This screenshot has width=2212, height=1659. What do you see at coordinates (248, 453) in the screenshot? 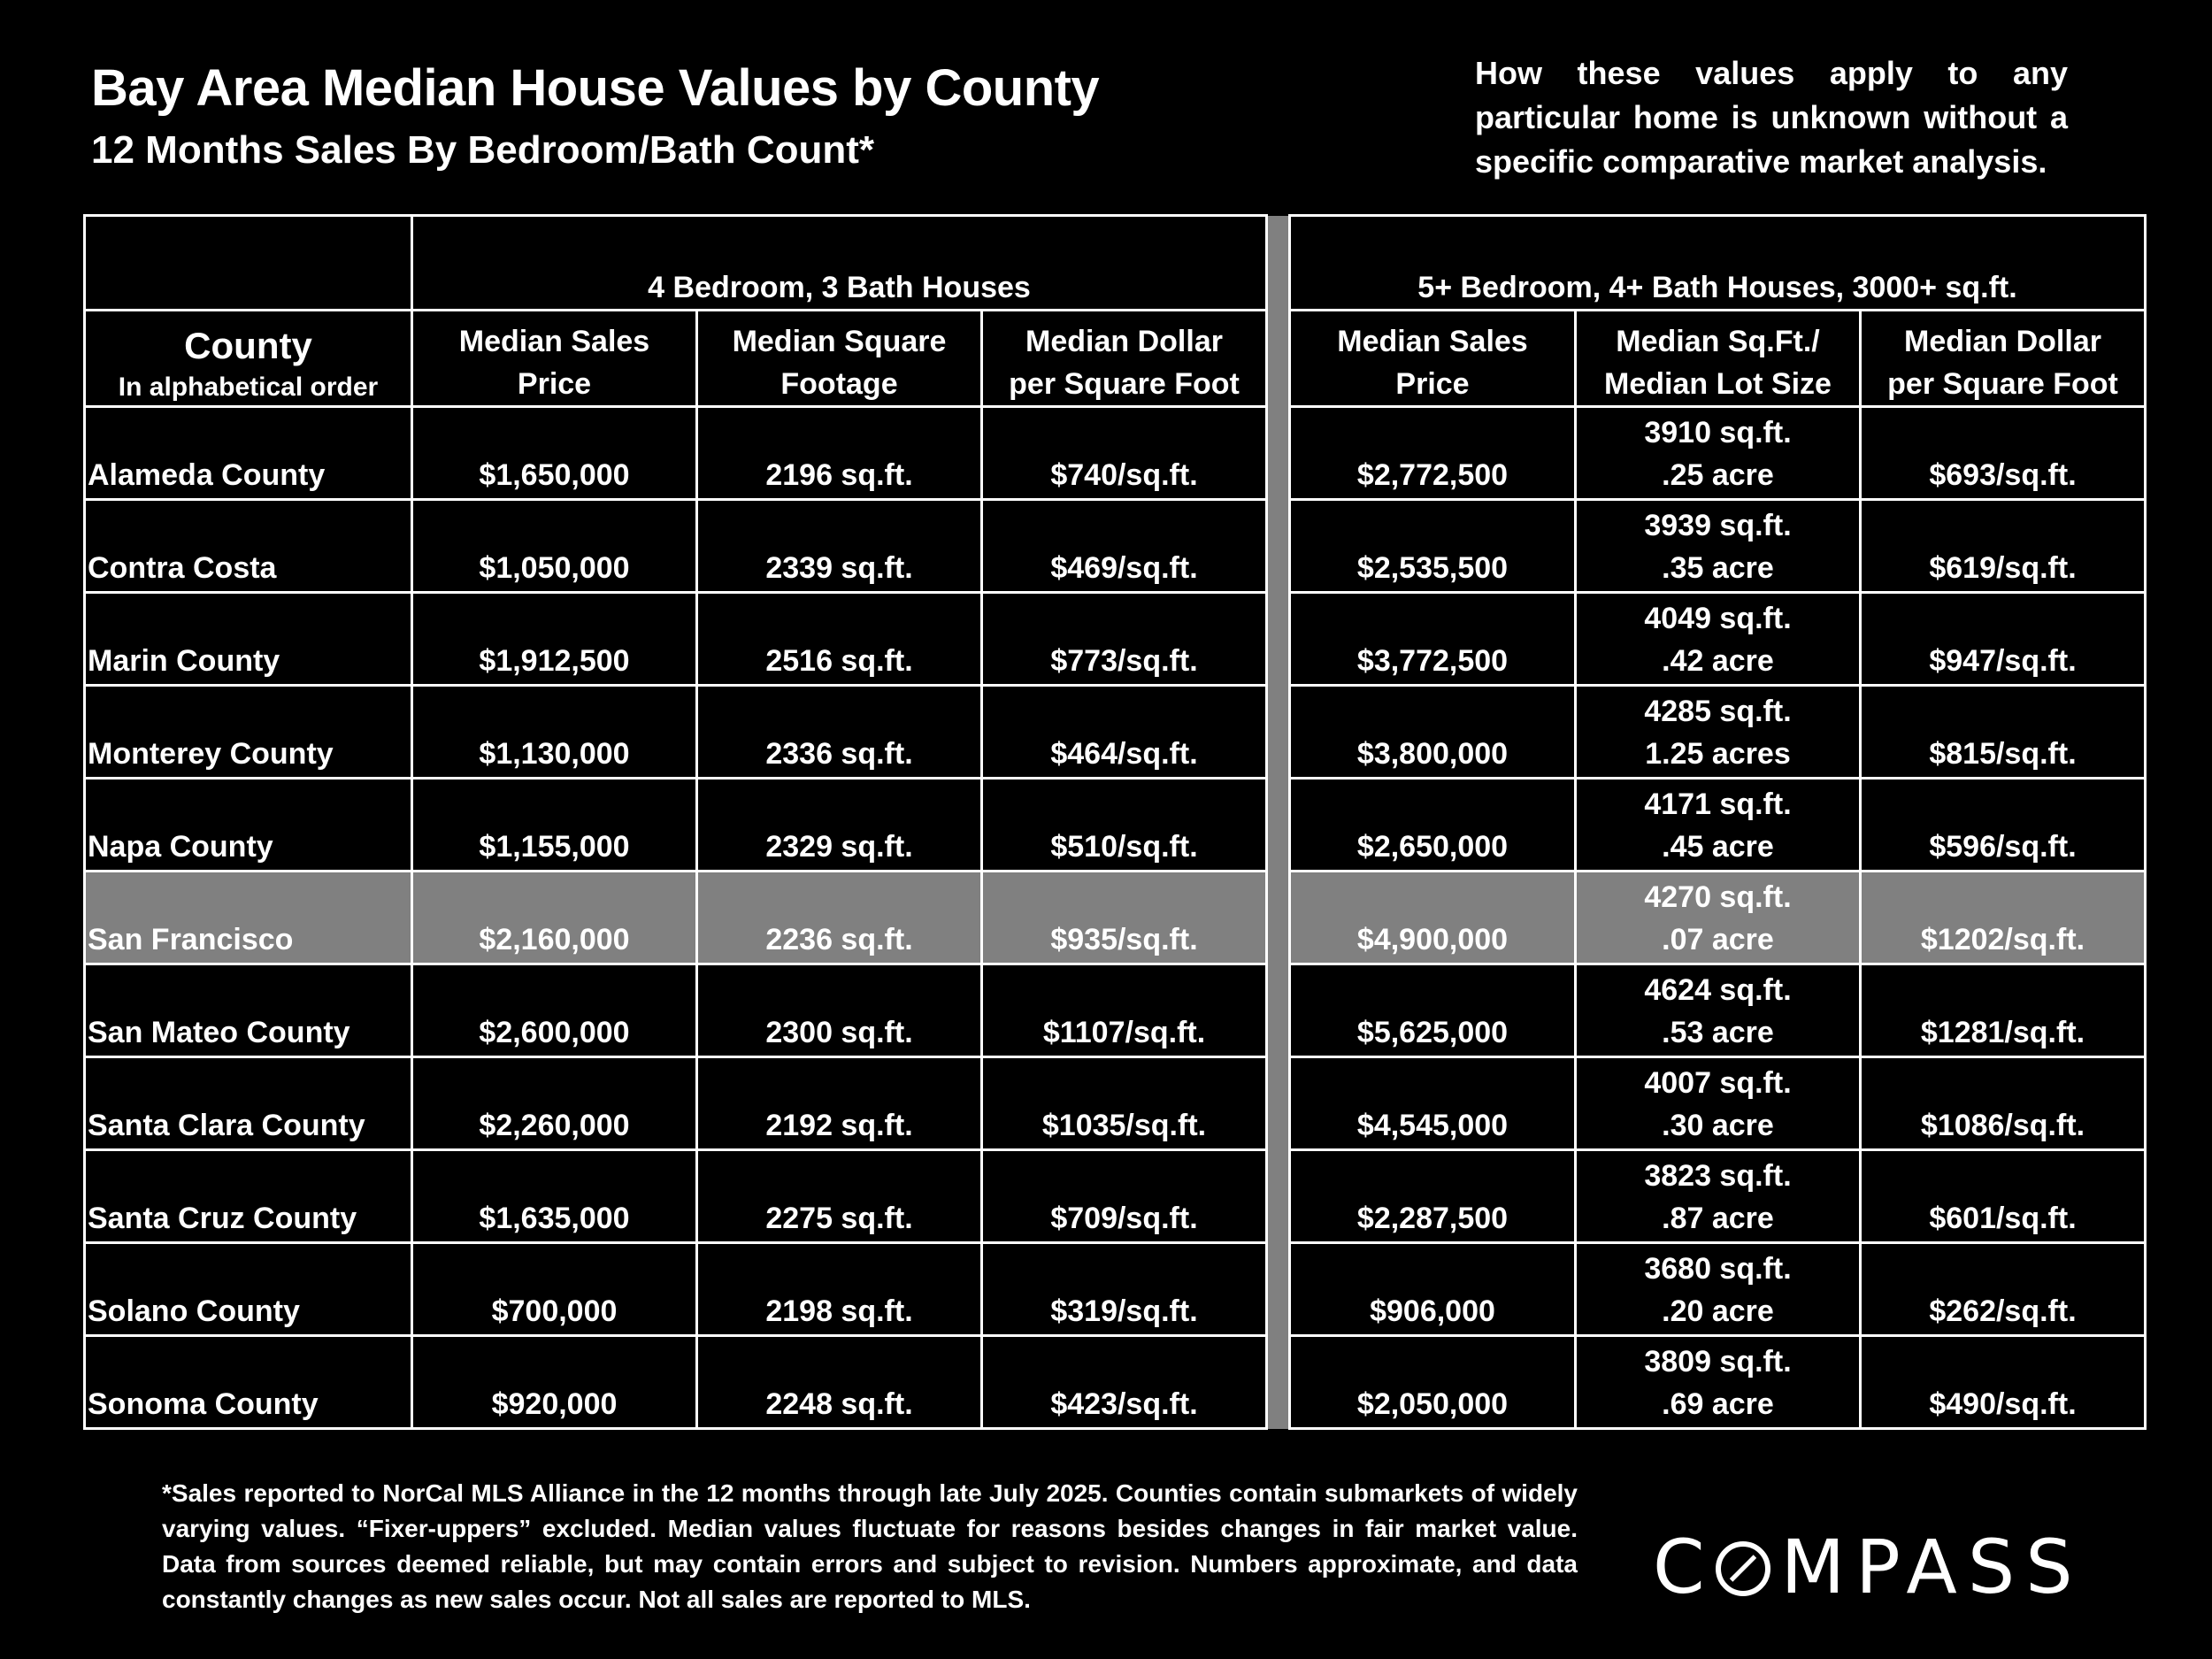
I see `county-name: Alameda County` at bounding box center [248, 453].